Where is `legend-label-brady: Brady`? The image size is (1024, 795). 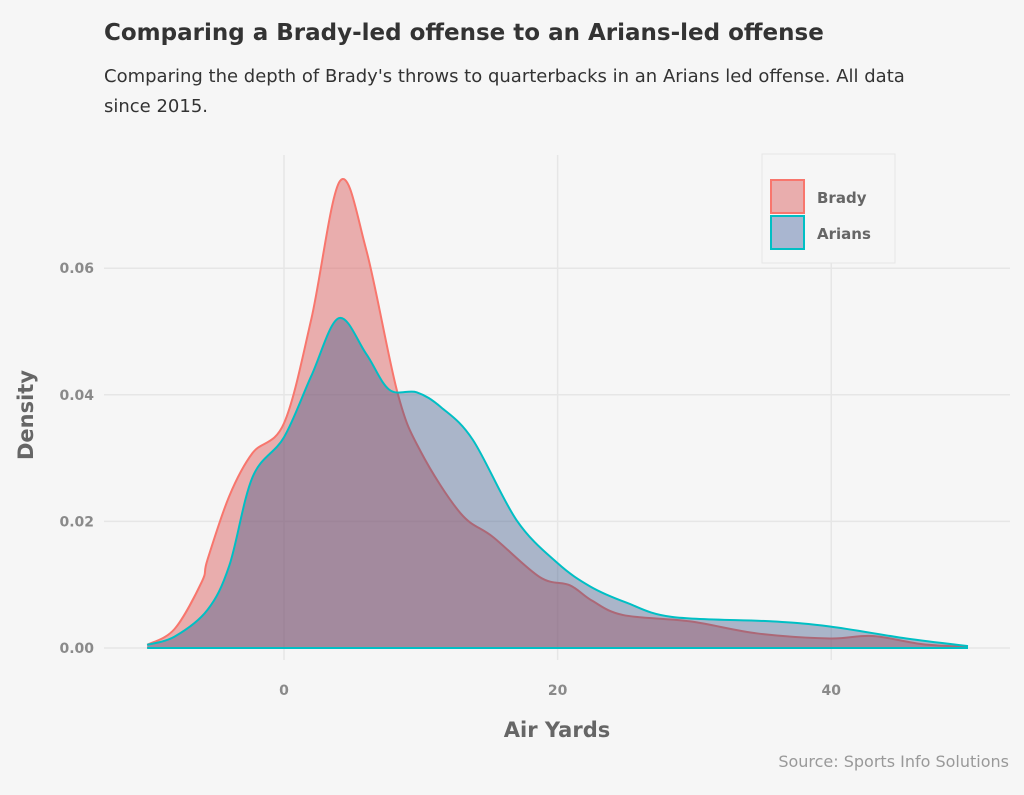 legend-label-brady: Brady is located at coordinates (842, 198).